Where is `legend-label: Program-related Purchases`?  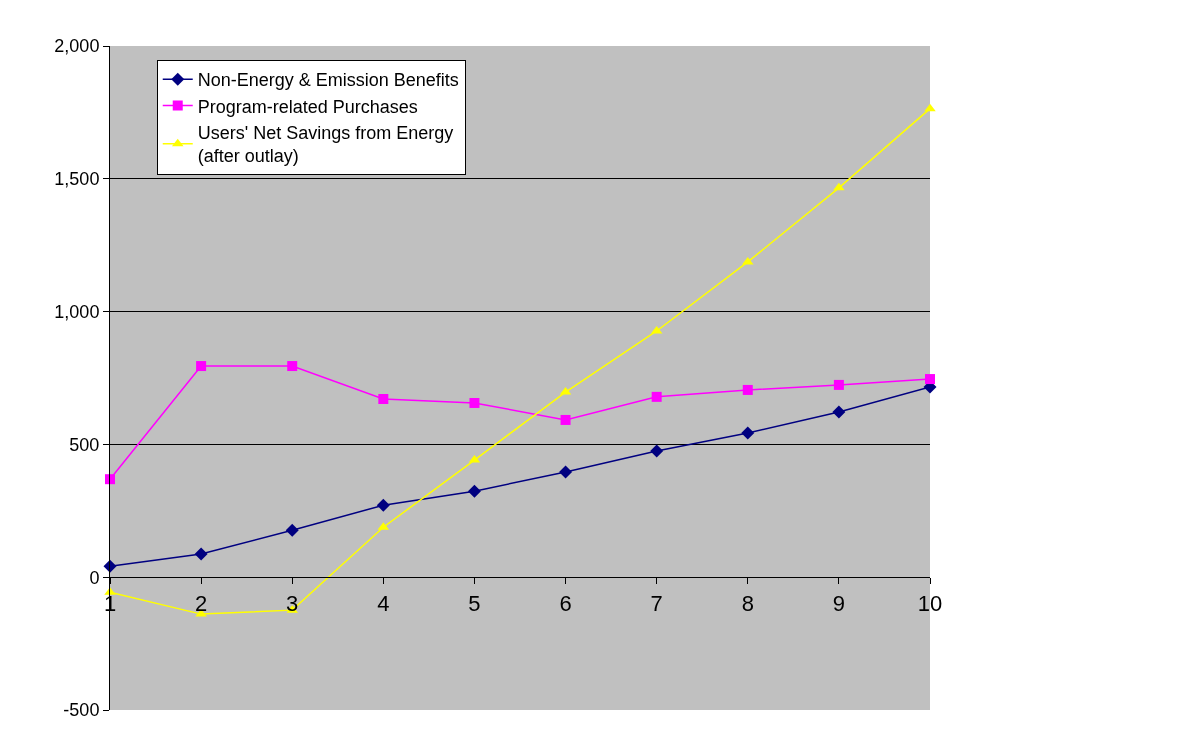
legend-label: Program-related Purchases is located at coordinates (307, 106).